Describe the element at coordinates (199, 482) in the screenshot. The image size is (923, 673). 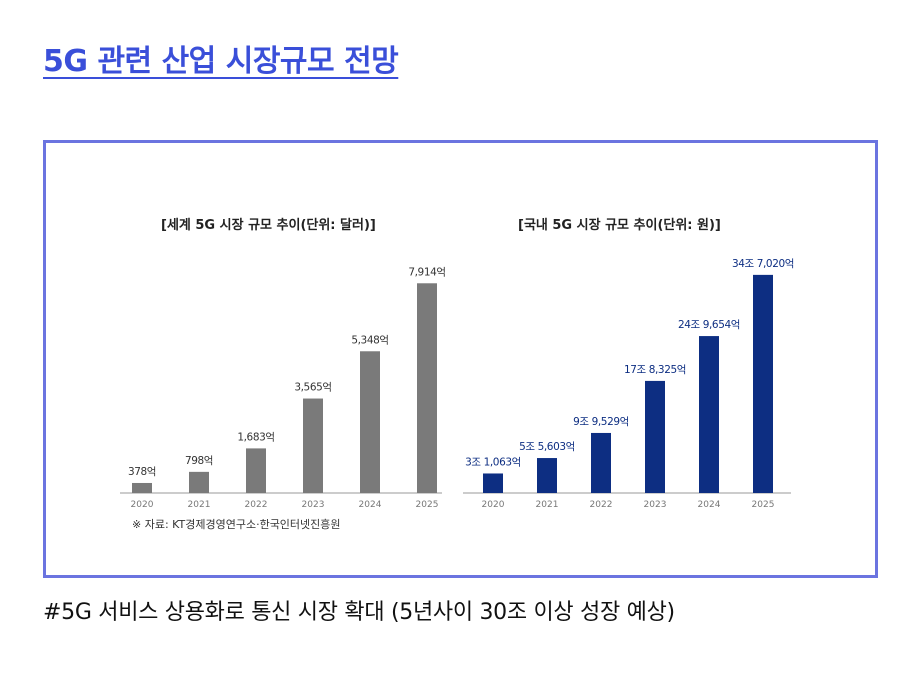
I see `global-bar-2021` at that location.